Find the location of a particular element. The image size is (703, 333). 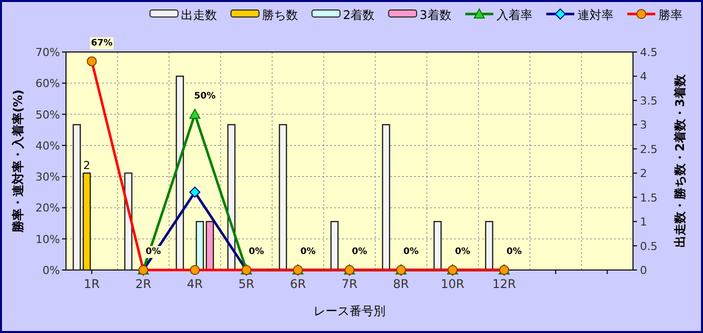

x-tick-label: 7R is located at coordinates (350, 284).